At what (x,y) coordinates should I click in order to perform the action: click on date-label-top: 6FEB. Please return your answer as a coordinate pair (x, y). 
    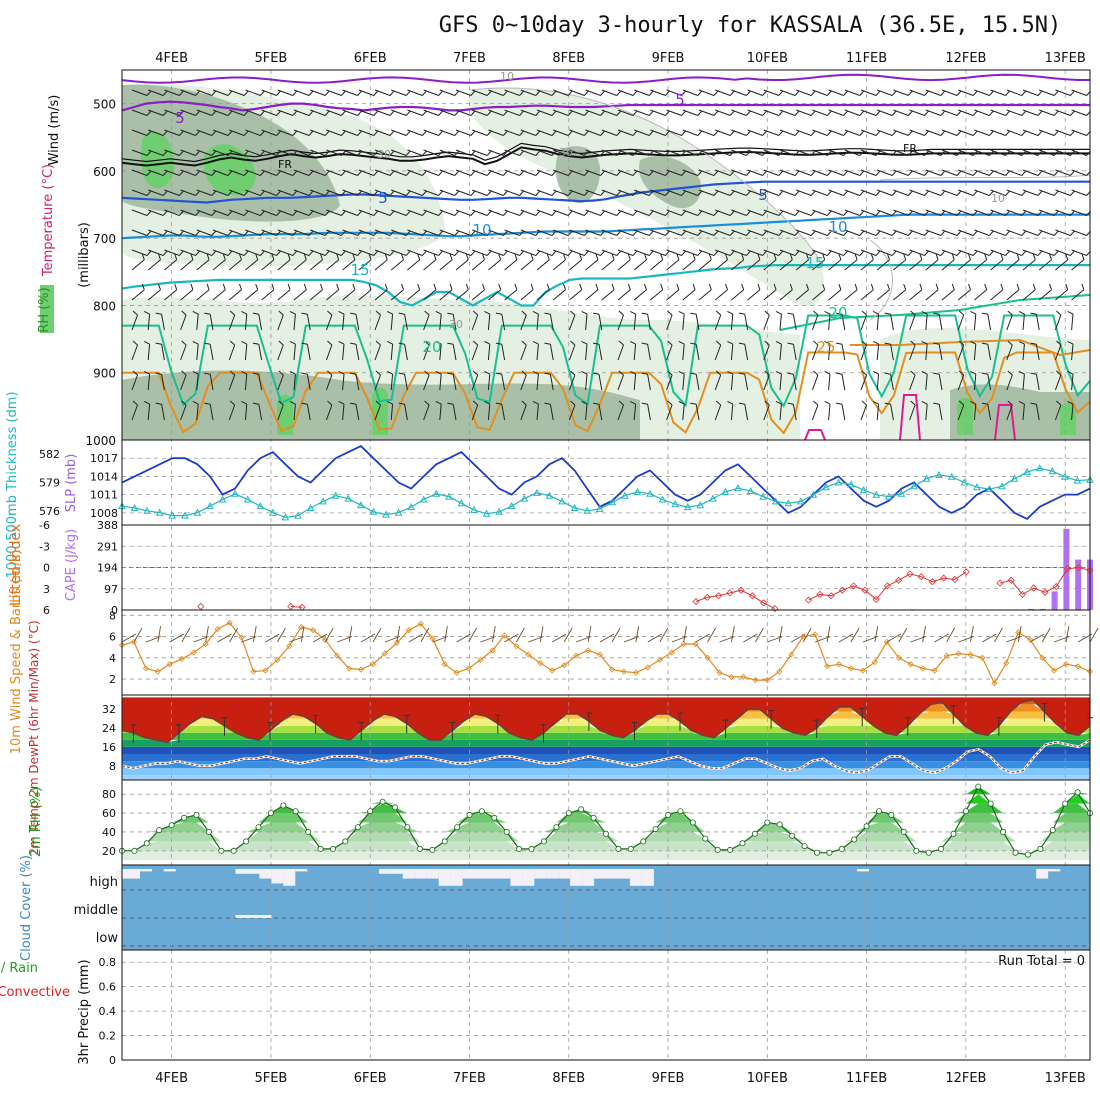
    Looking at the image, I should click on (370, 58).